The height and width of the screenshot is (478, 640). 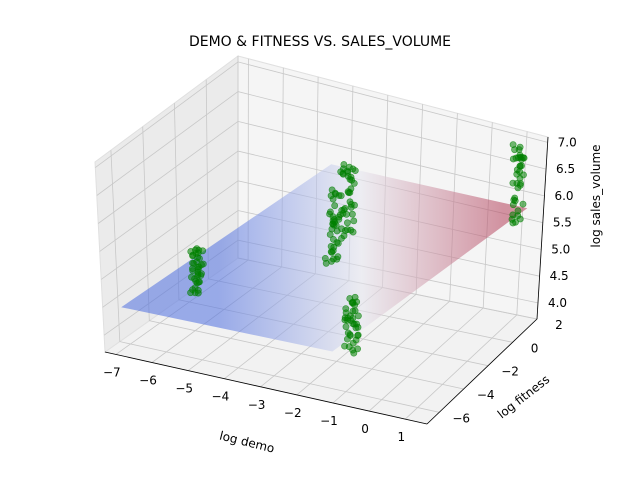 I want to click on z-tick-label: 6.5, so click(x=565, y=169).